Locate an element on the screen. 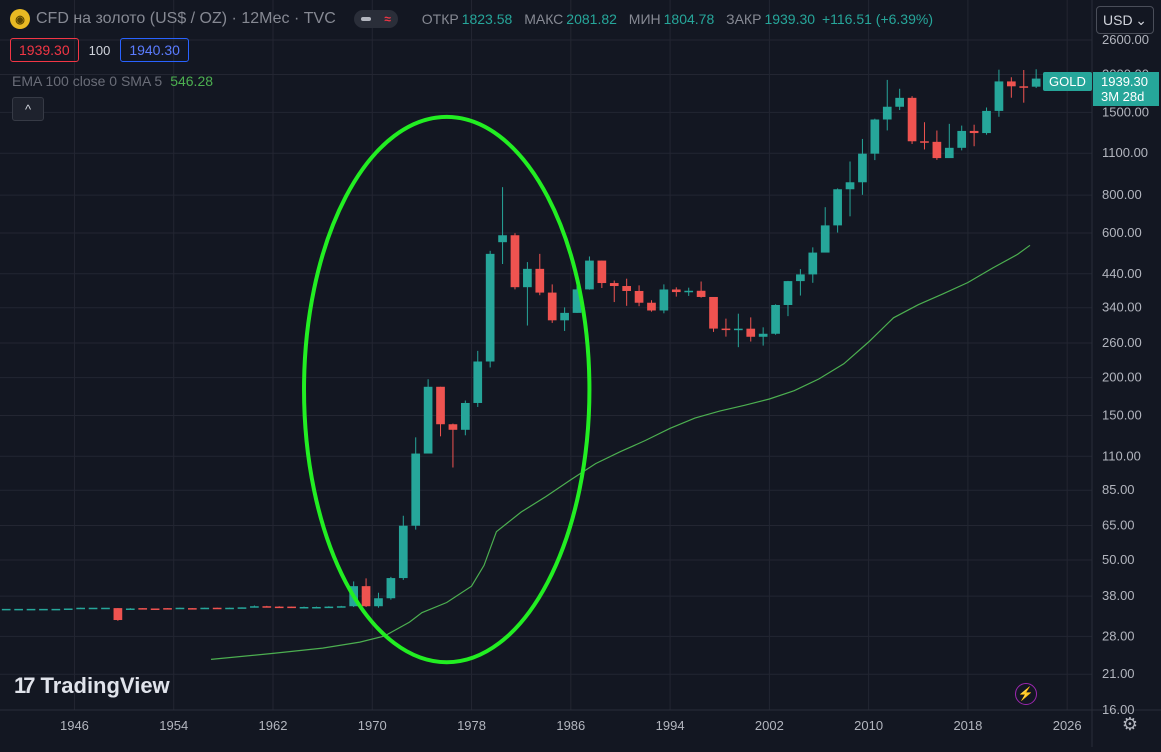  collapse-legend-button: ^ is located at coordinates (28, 109).